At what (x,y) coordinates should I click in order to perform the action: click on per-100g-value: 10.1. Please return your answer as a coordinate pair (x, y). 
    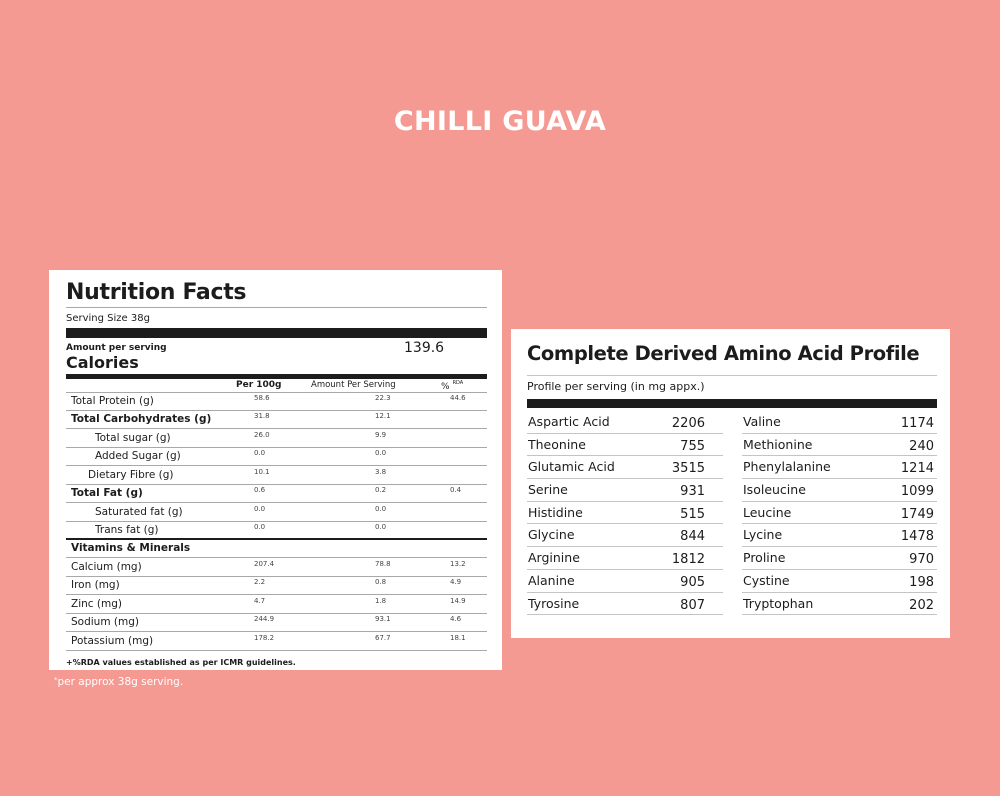
    Looking at the image, I should click on (262, 472).